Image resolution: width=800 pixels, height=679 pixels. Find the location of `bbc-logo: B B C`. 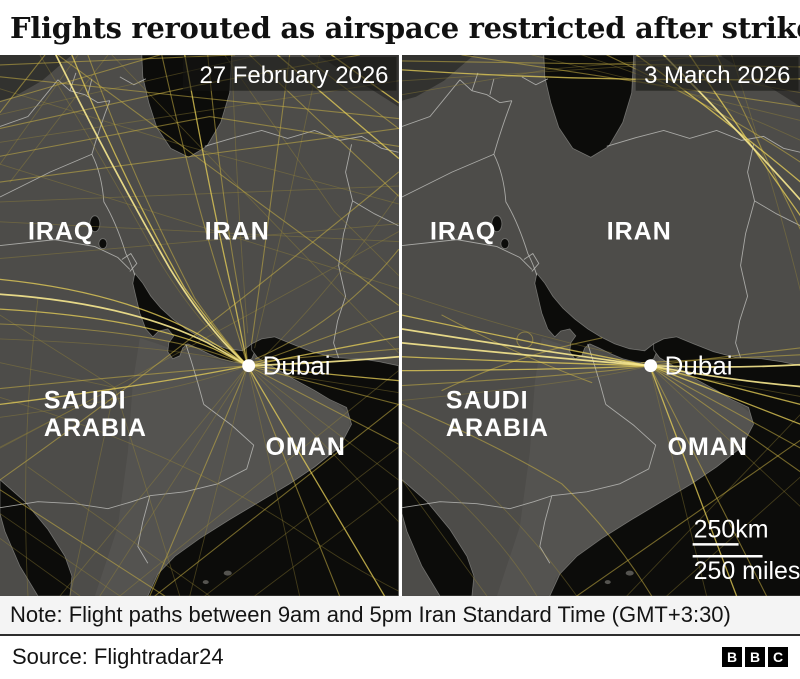

bbc-logo: B B C is located at coordinates (755, 656).